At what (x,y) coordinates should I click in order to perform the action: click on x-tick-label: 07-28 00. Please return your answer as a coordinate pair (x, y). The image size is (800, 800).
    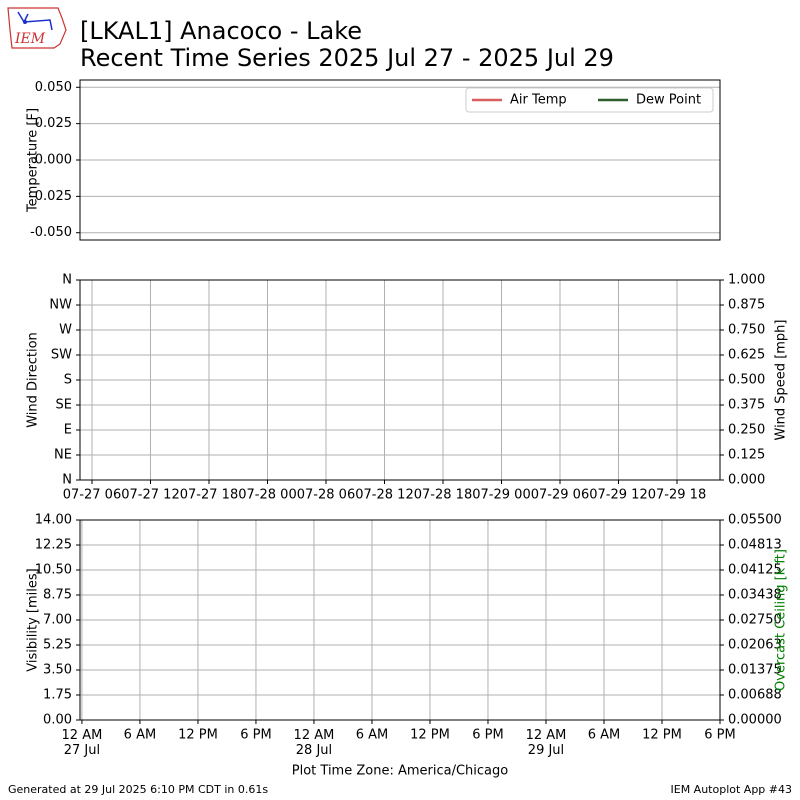
    Looking at the image, I should click on (267, 495).